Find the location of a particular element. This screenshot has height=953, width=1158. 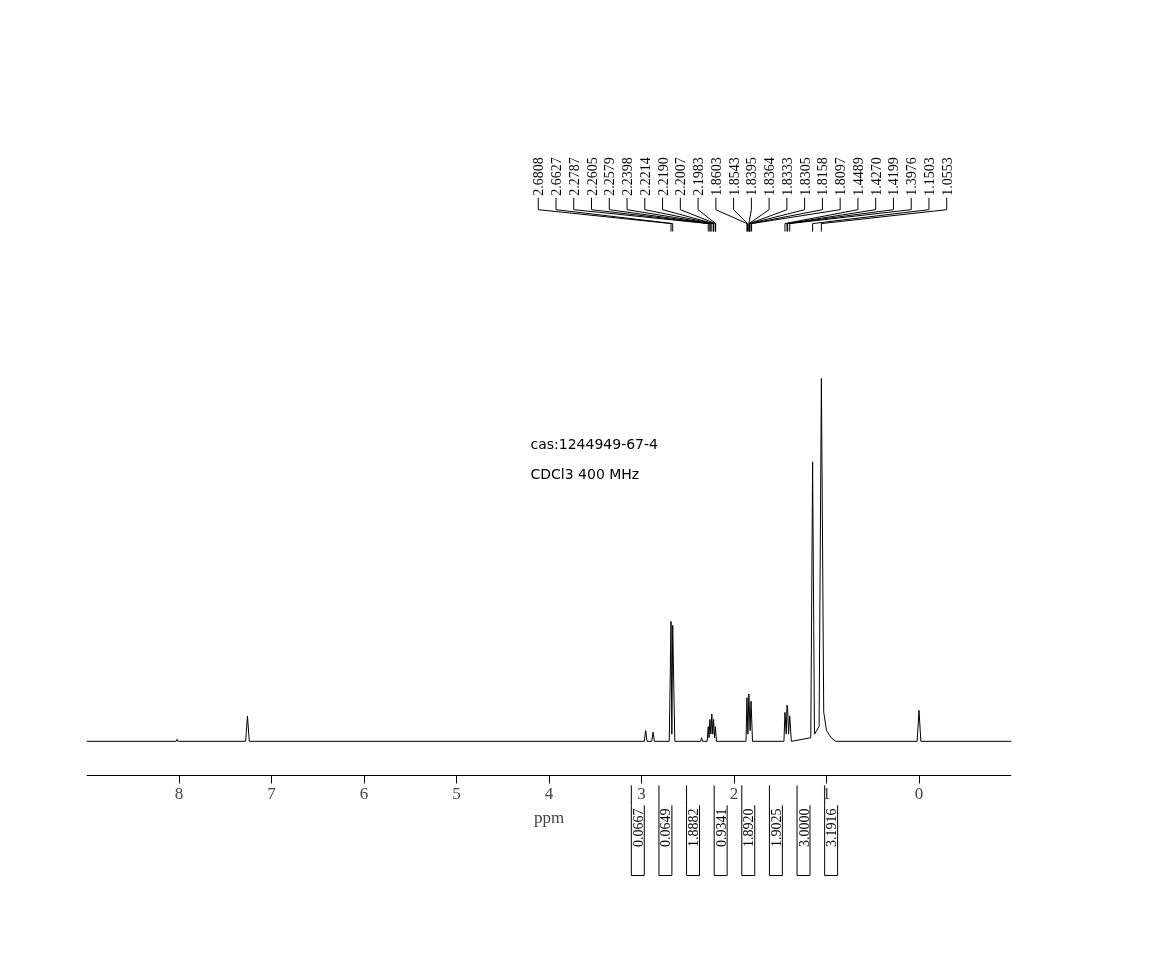

text: 1.8882 is located at coordinates (694, 827).